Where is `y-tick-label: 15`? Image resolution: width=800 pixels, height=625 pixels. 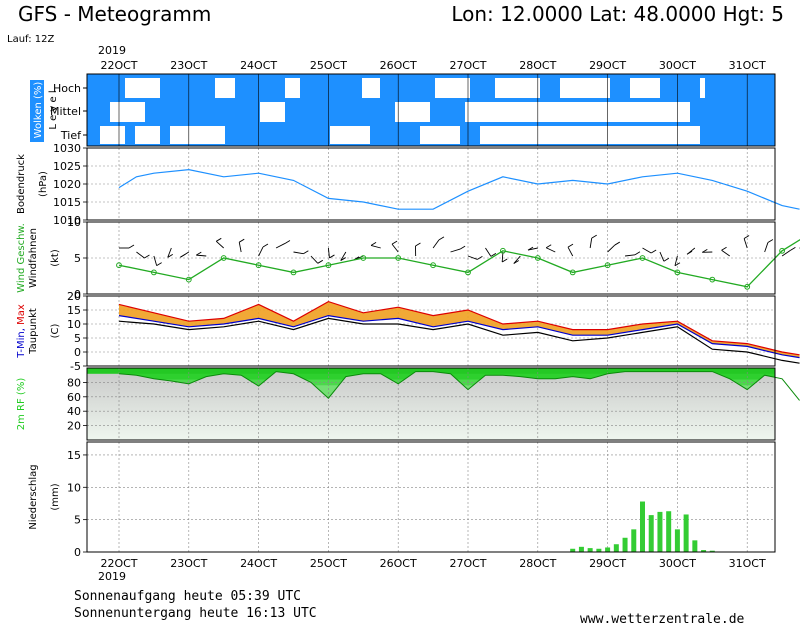
y-tick-label: 15 is located at coordinates (74, 455).